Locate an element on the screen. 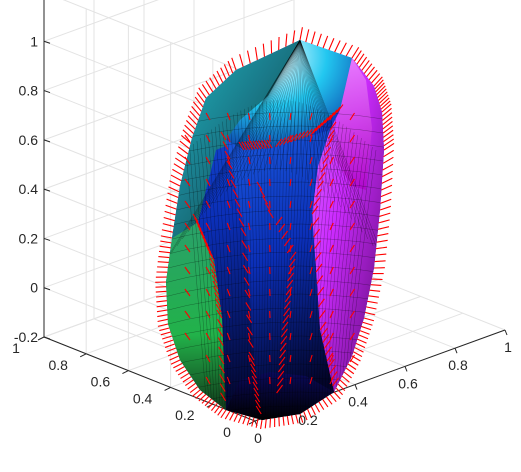 This screenshot has height=472, width=521. y-tick-label: 0 is located at coordinates (227, 432).